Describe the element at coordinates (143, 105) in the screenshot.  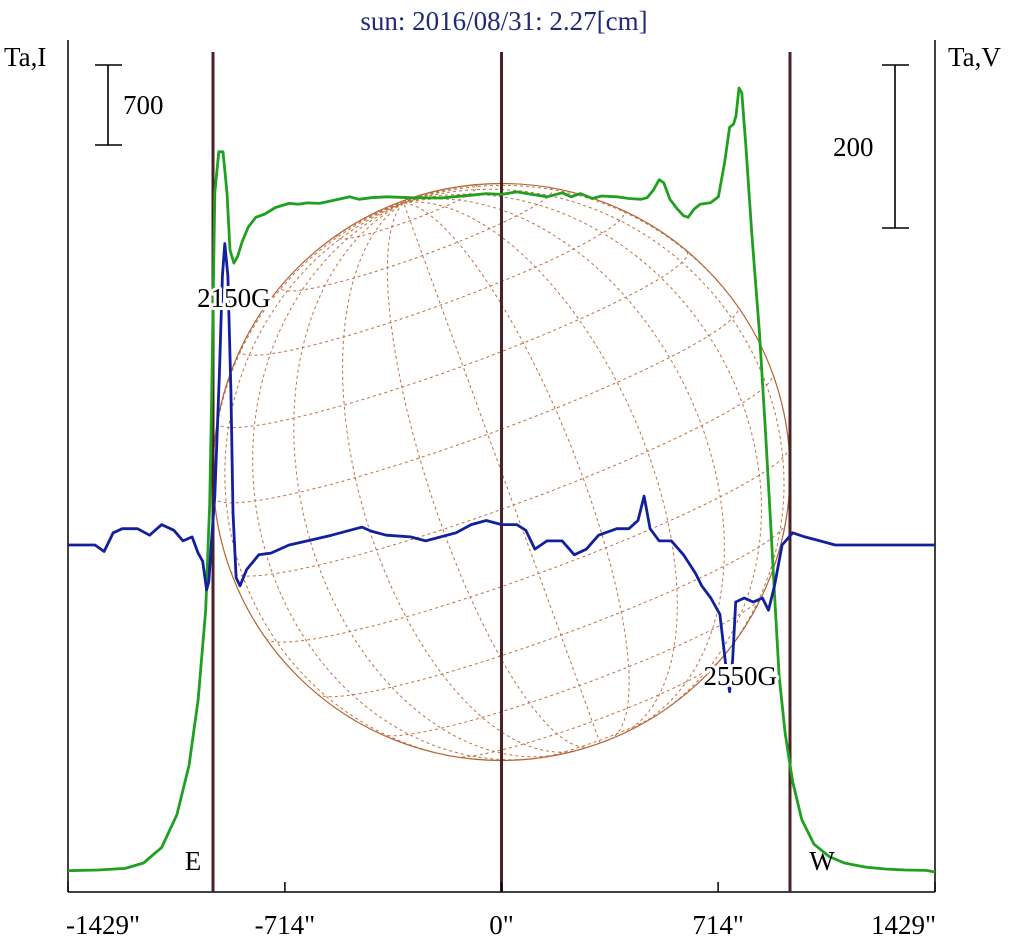
I see `left-scale-bar-label: 700` at that location.